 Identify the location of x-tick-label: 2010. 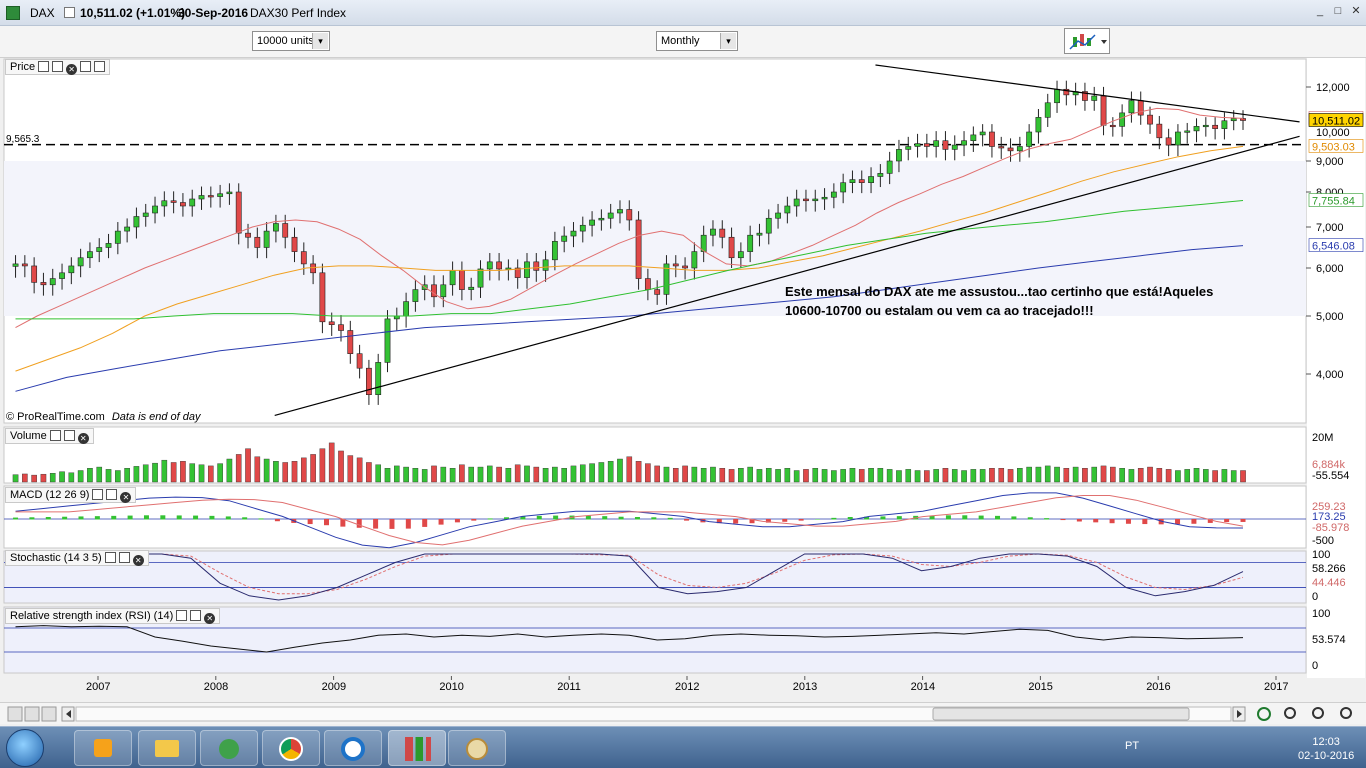
(451, 687).